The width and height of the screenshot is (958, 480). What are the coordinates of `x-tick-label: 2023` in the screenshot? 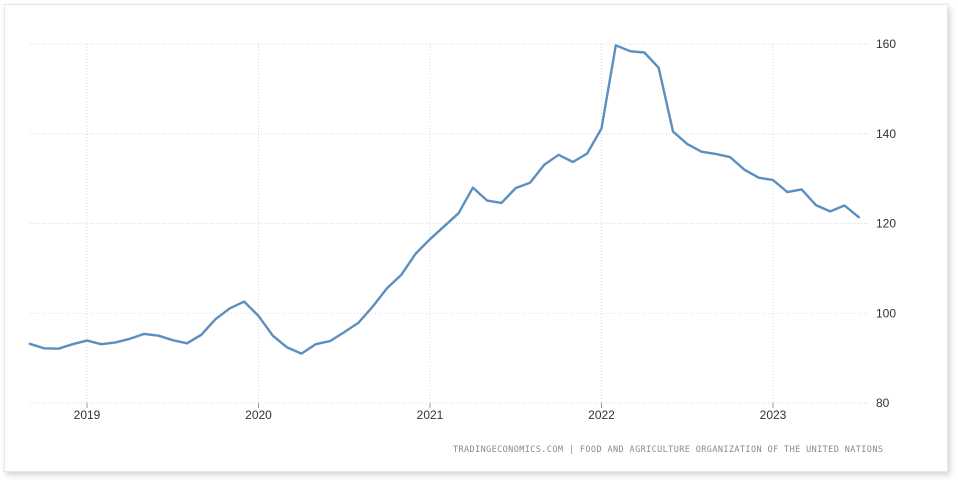 It's located at (773, 415).